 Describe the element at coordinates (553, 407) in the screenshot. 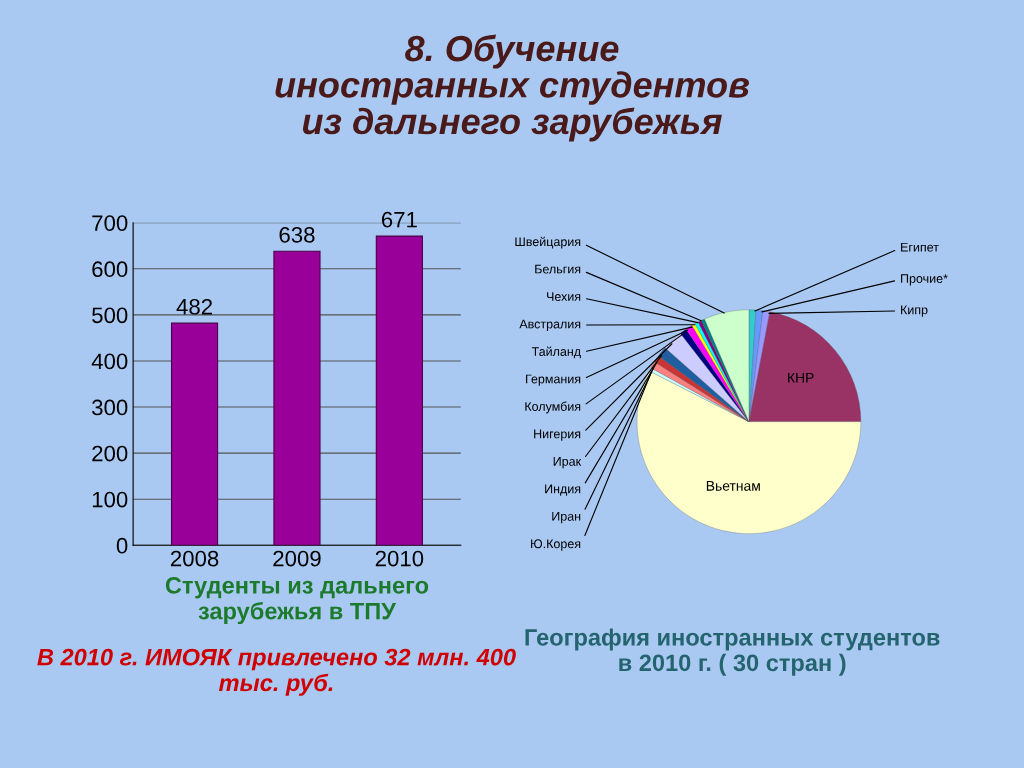

I see `slice-label: Колумбия` at that location.